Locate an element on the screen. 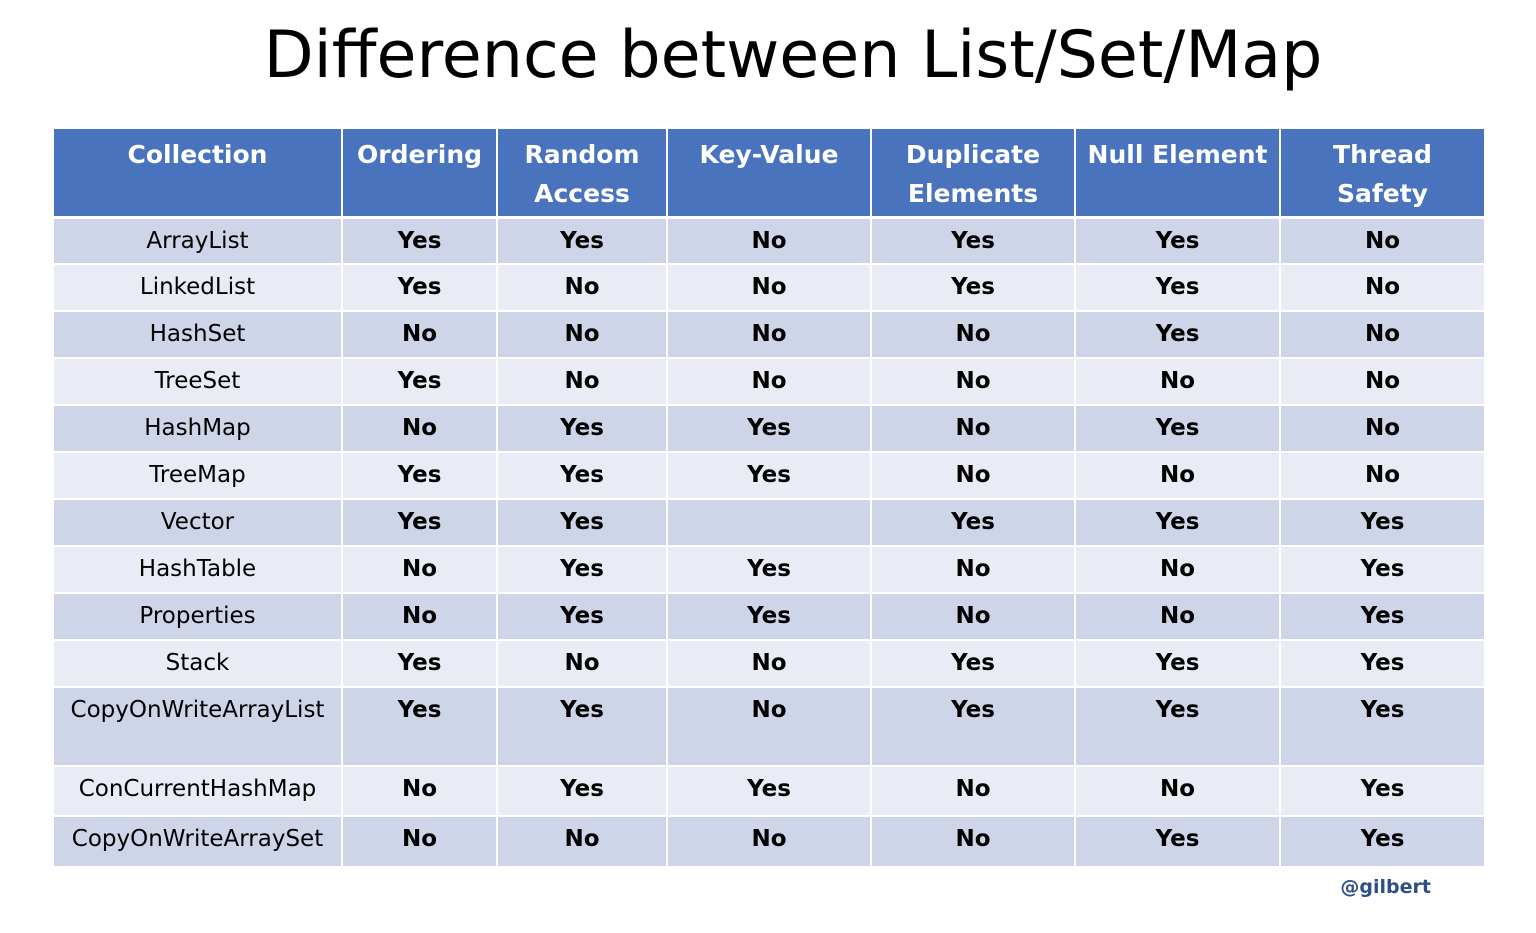 This screenshot has height=933, width=1536. header-duplicate-elements: Duplicate Elements is located at coordinates (972, 174).